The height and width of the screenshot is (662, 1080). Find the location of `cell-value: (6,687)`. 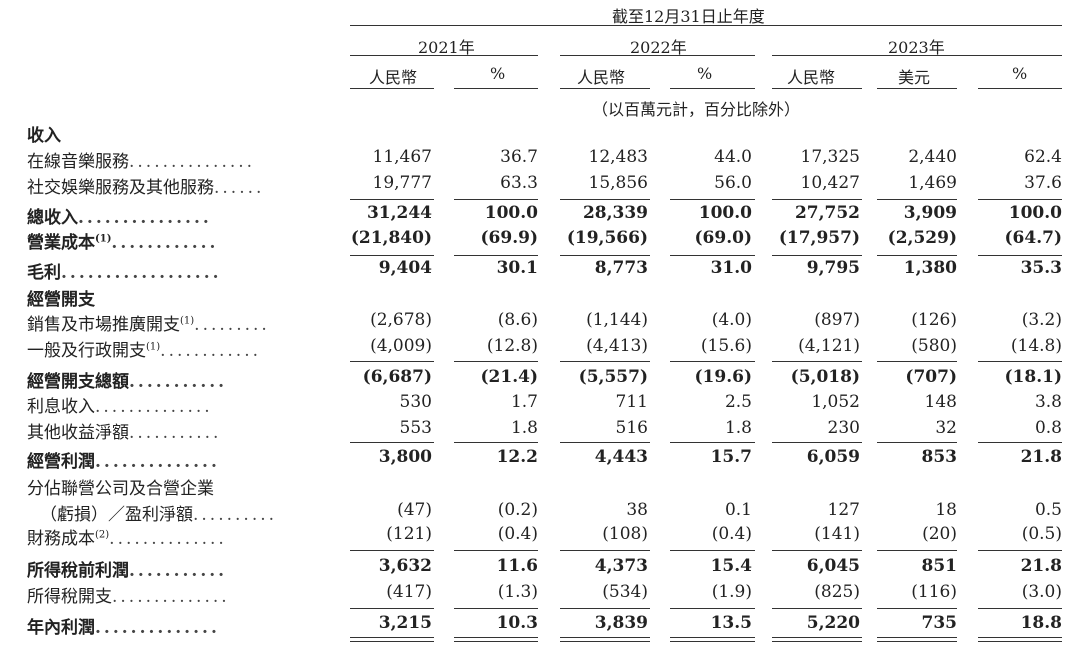

cell-value: (6,687) is located at coordinates (397, 377).